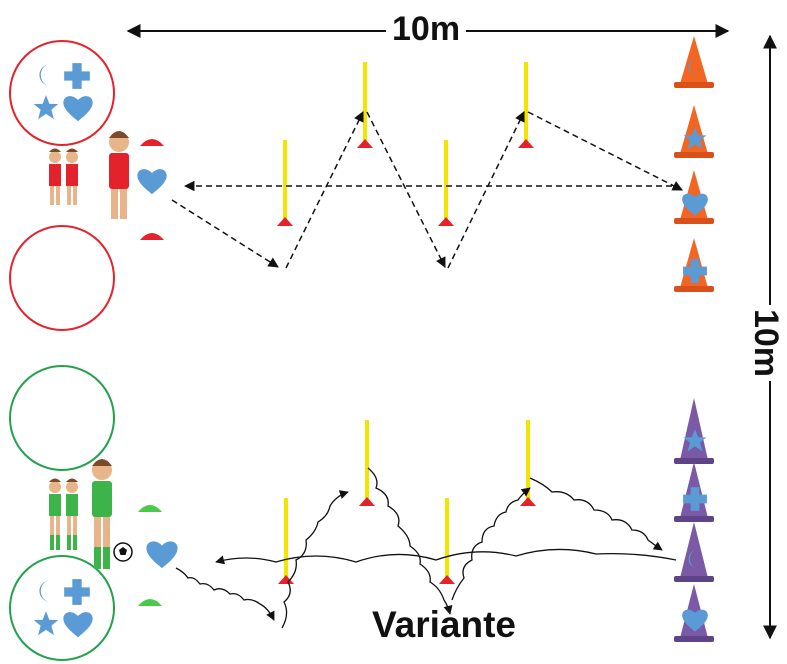 This screenshot has height=664, width=787. I want to click on green-circle-empty, so click(62, 418).